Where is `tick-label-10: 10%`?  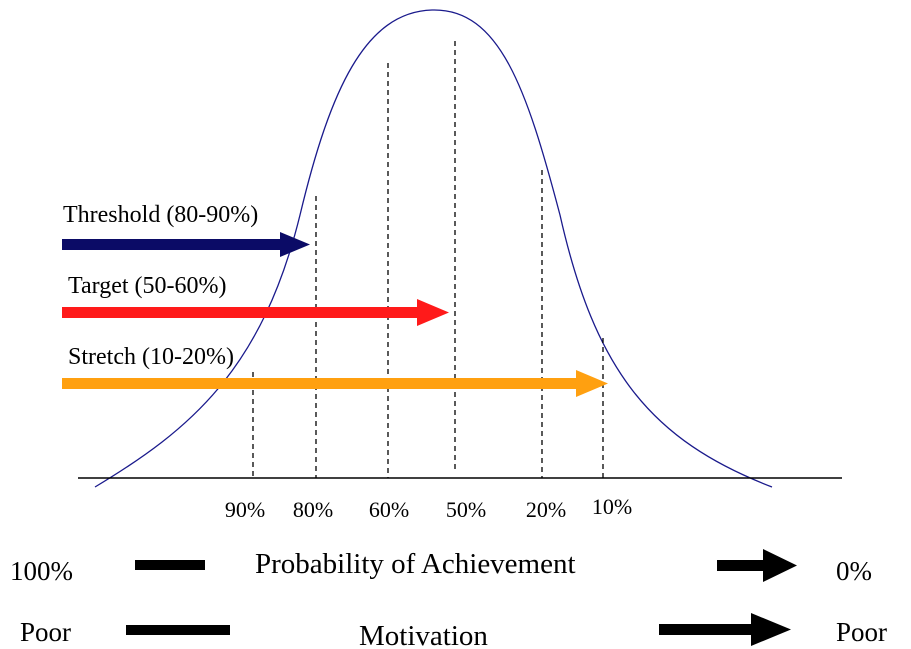
tick-label-10: 10% is located at coordinates (612, 506).